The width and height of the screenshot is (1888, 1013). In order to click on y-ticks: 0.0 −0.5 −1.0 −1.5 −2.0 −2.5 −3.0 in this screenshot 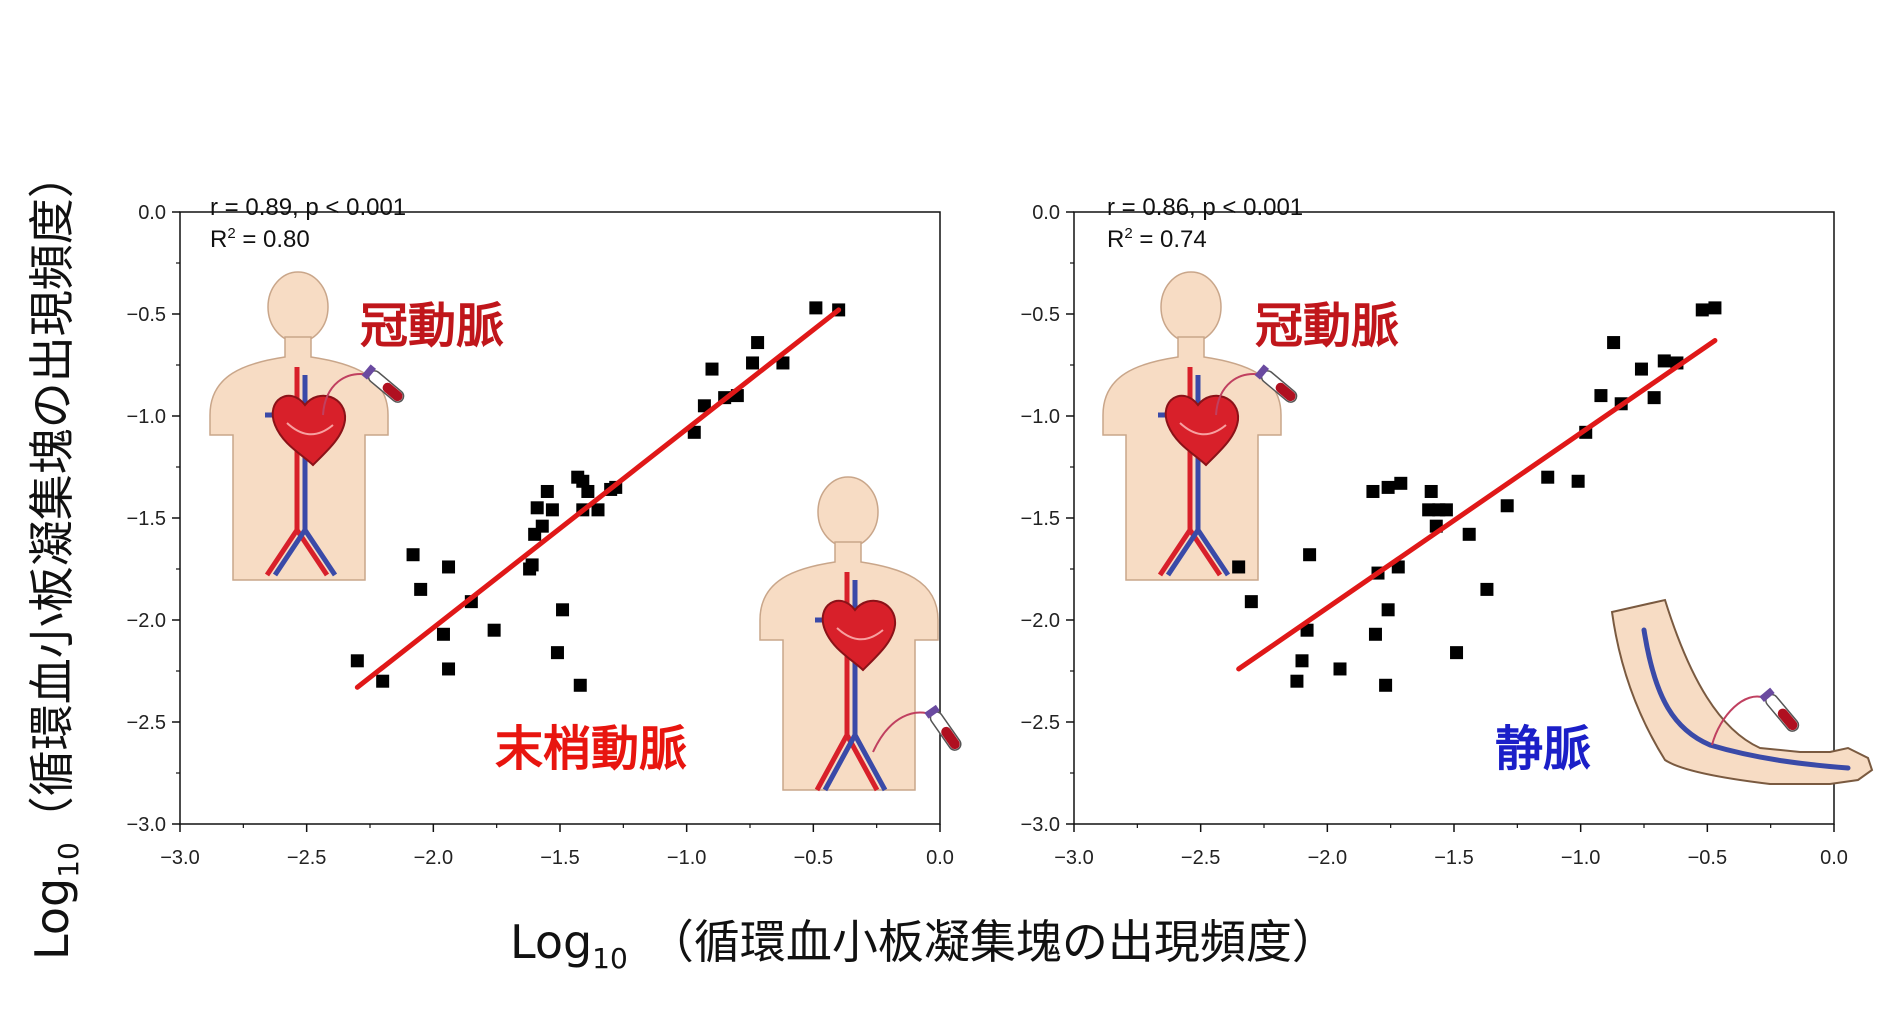, I will do `click(153, 519)`.